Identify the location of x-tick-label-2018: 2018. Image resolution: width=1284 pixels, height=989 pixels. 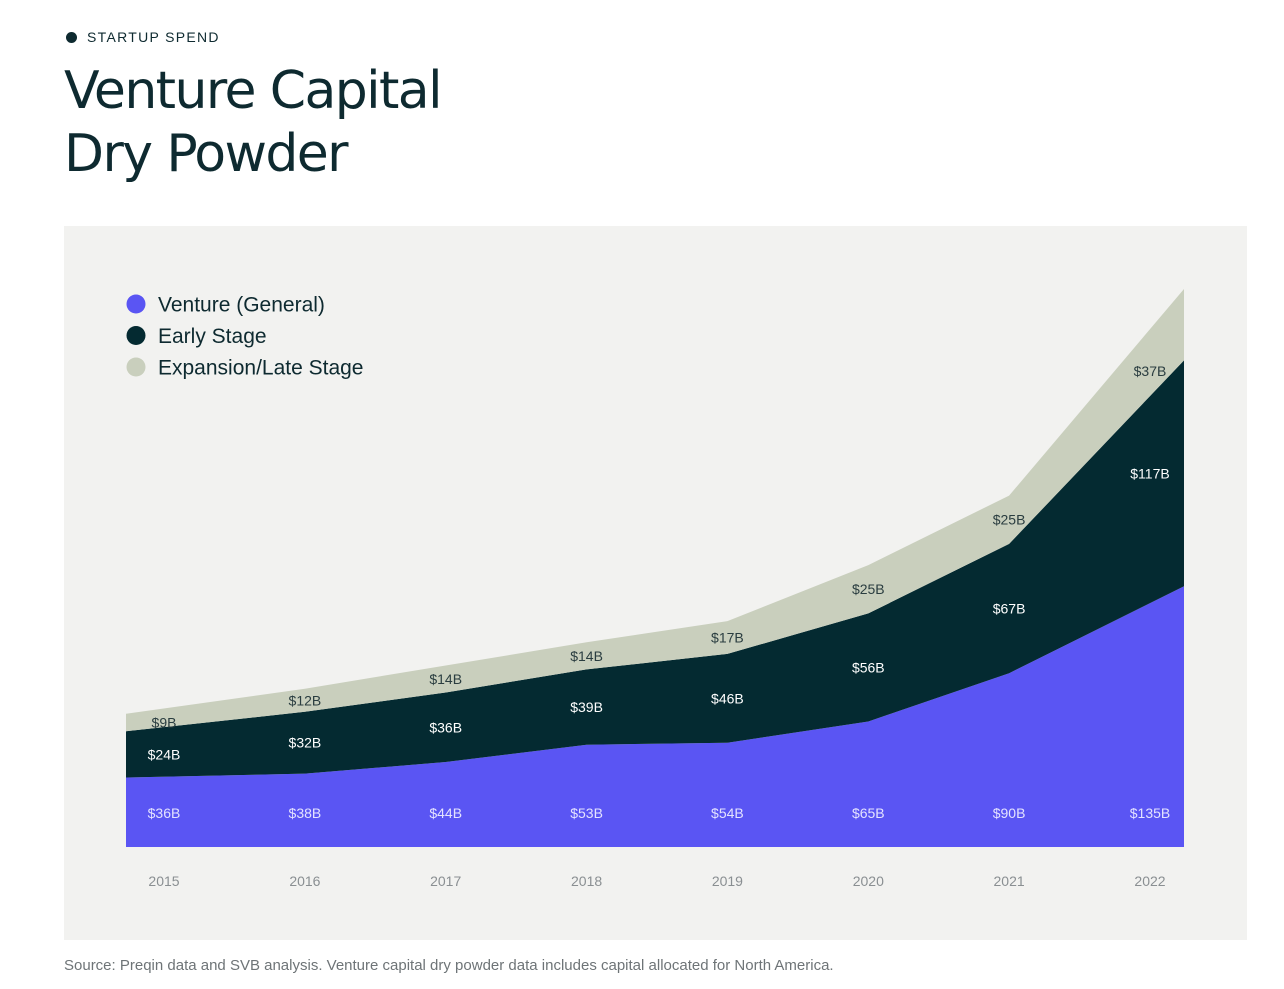
(586, 881).